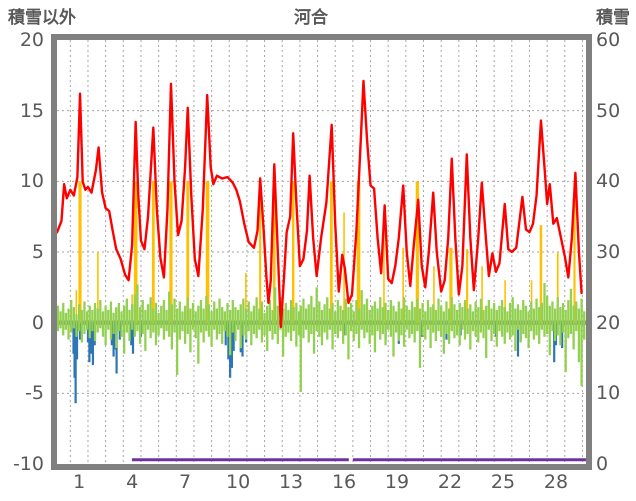 The image size is (636, 501). Describe the element at coordinates (132, 482) in the screenshot. I see `axis-tick-label: 4` at that location.